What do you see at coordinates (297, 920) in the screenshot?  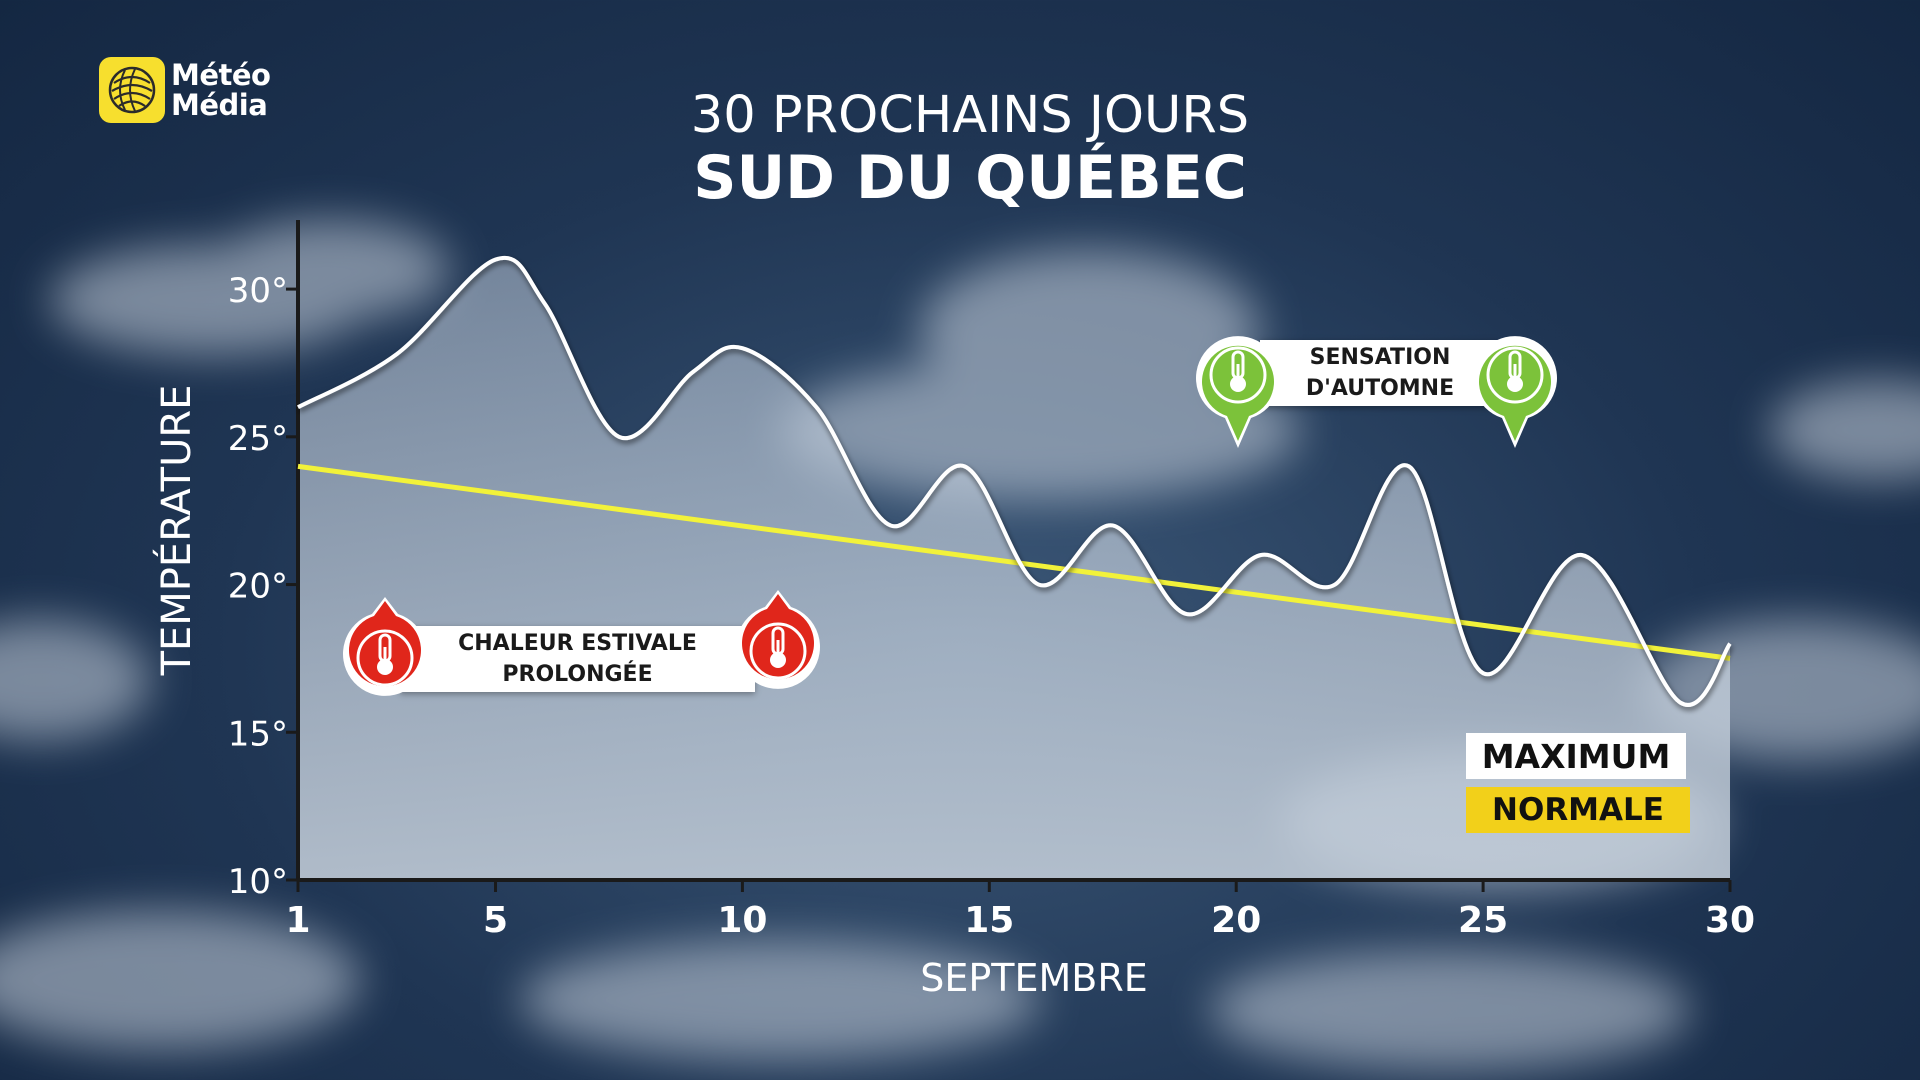 I see `x-tick-label: 1` at bounding box center [297, 920].